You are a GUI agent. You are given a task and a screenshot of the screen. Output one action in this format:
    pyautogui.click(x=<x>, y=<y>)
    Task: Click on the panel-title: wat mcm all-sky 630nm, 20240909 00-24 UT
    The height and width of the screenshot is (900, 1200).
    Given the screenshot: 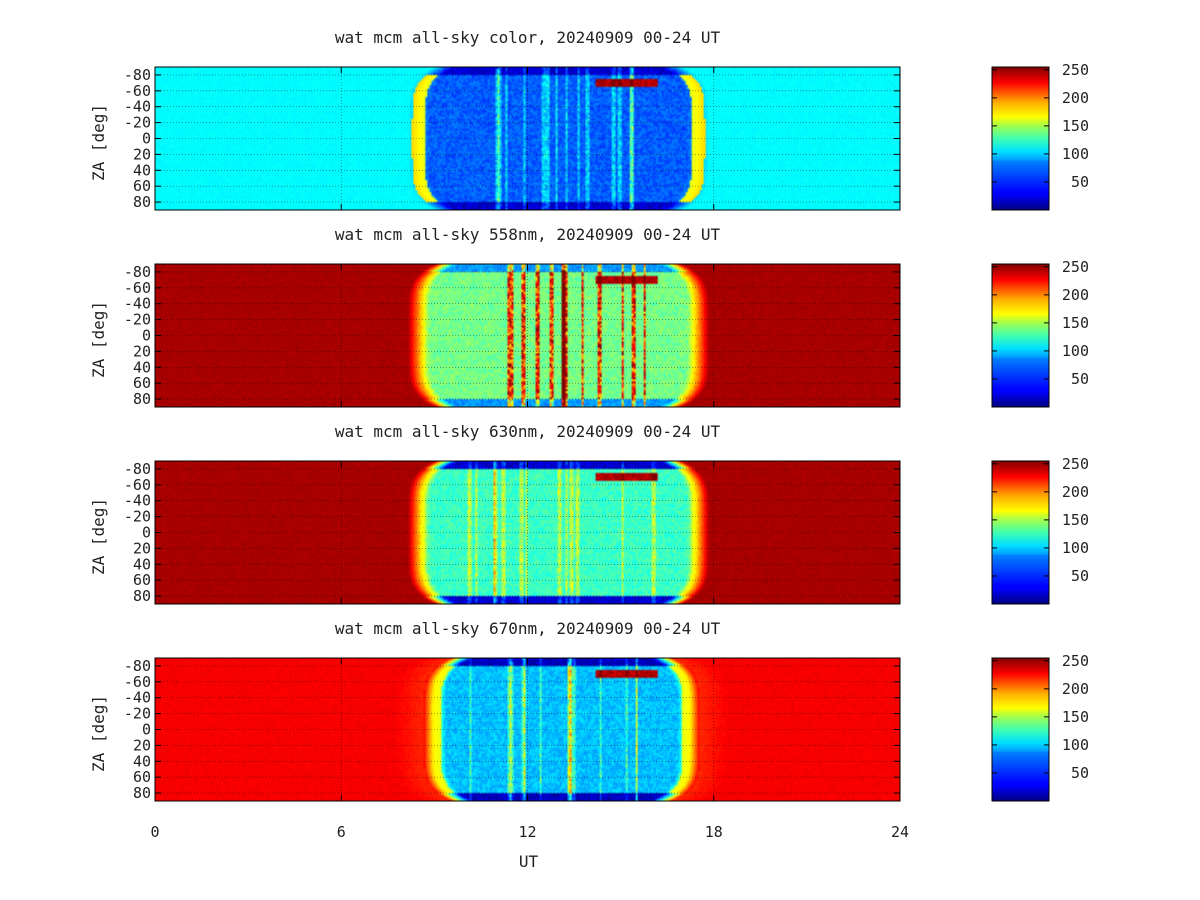 What is the action you would take?
    pyautogui.click(x=528, y=431)
    